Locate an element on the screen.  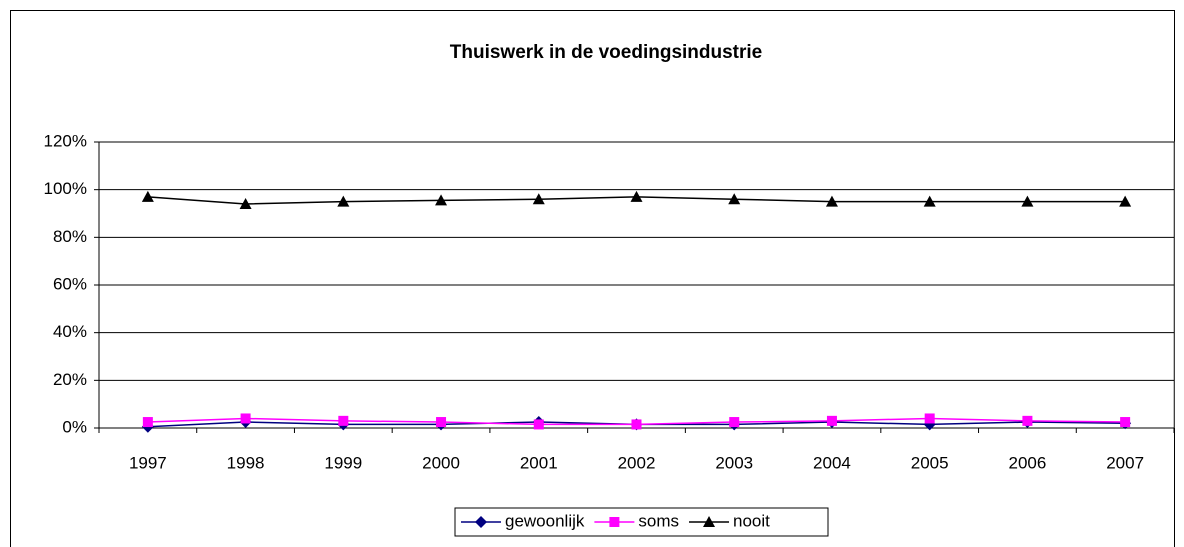
y-tick-label: 20% is located at coordinates (70, 379).